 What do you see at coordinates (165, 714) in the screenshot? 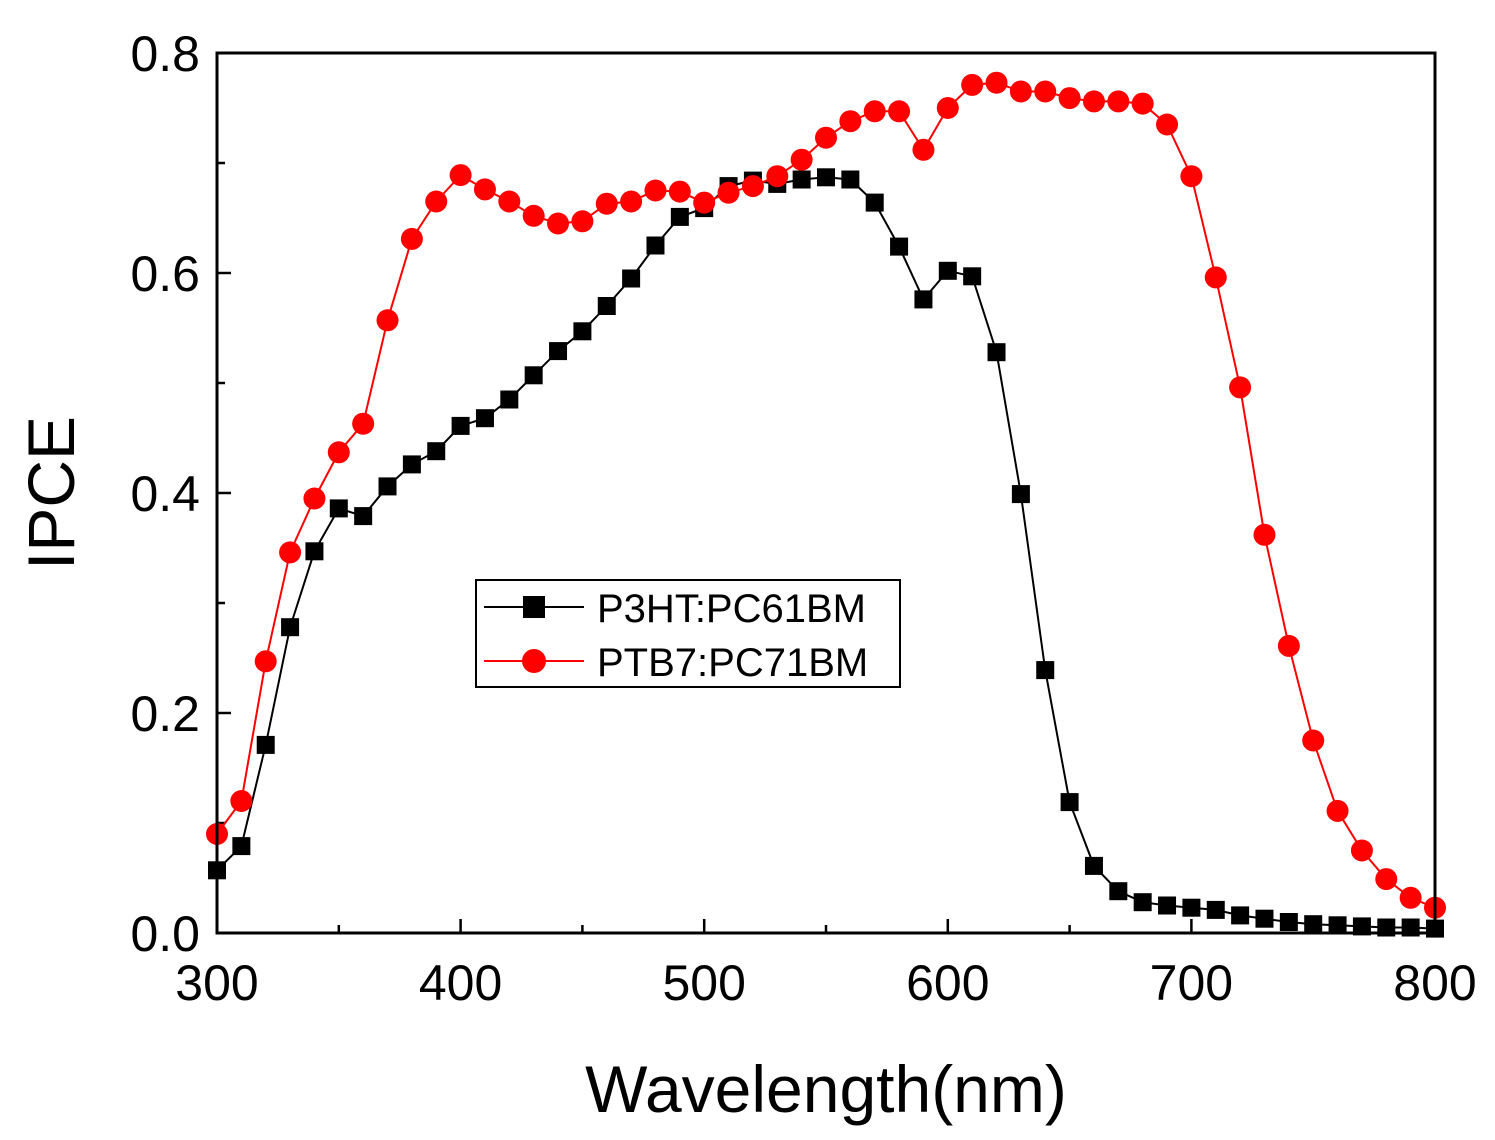
I see `y-tick-label: 0.2` at bounding box center [165, 714].